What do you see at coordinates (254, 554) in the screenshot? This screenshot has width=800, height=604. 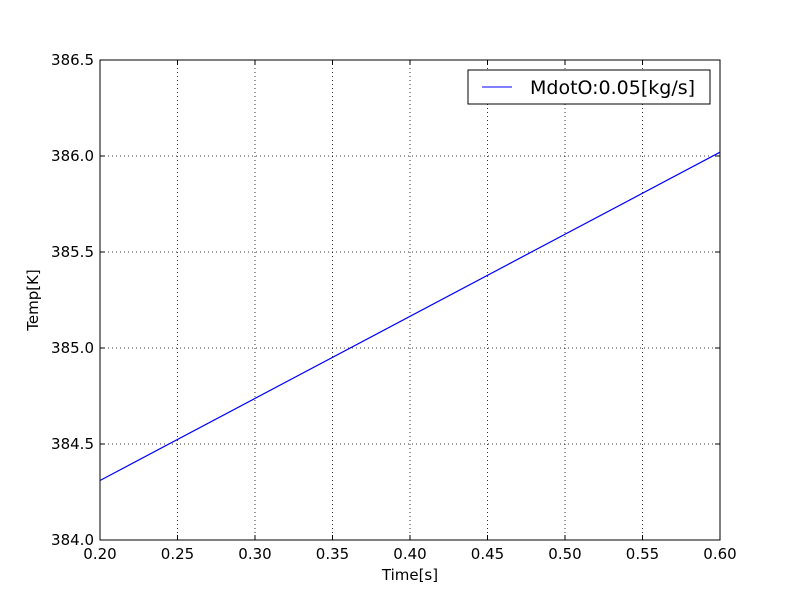 I see `x-tick-label: 0.30` at bounding box center [254, 554].